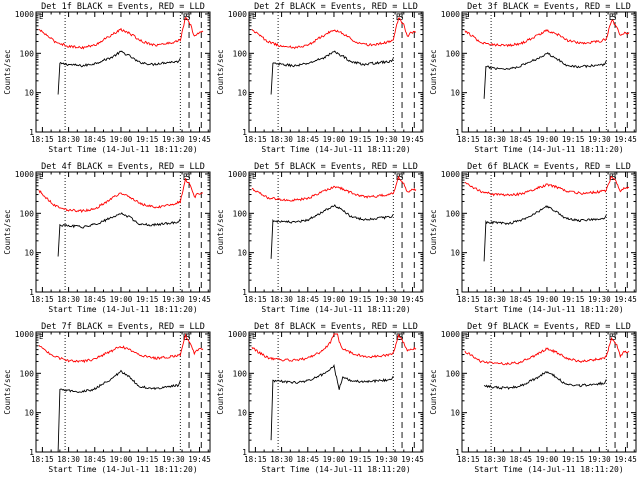  I want to click on chart-title: Det 4f BLACK = Events, RED = LLD, so click(123, 167).